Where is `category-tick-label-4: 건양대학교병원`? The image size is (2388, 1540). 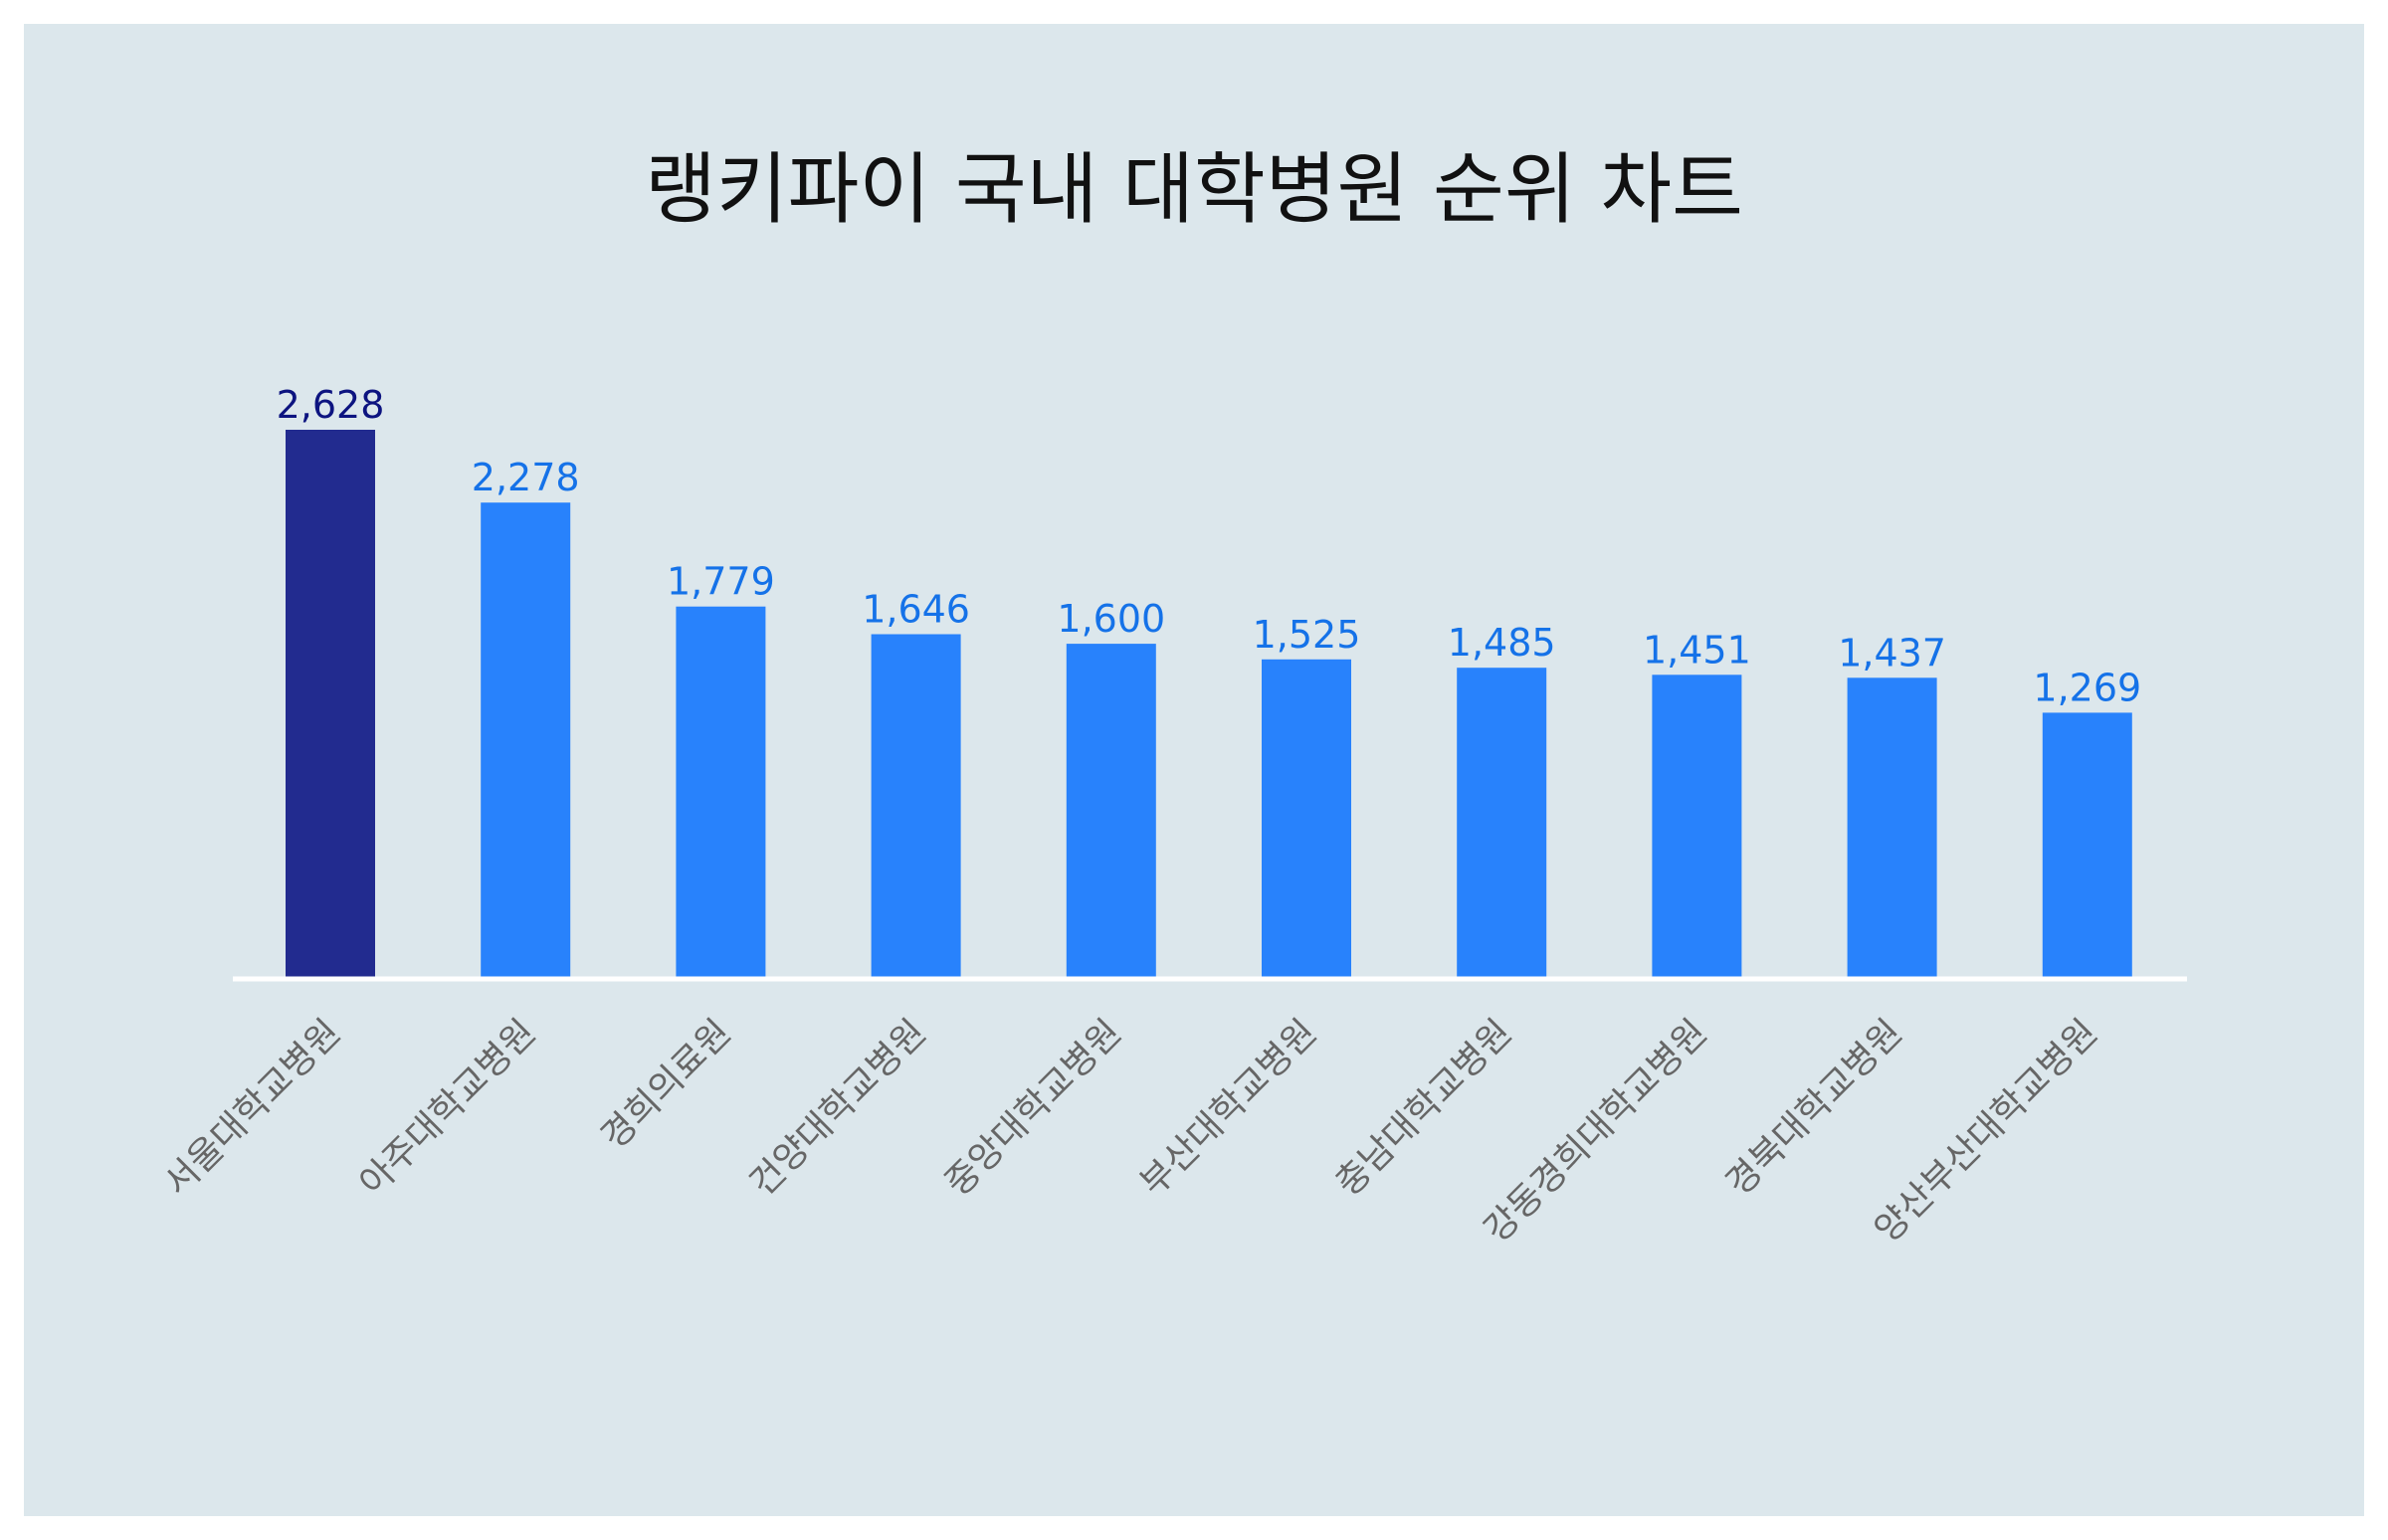
category-tick-label-4: 건양대학교병원 is located at coordinates (838, 1108).